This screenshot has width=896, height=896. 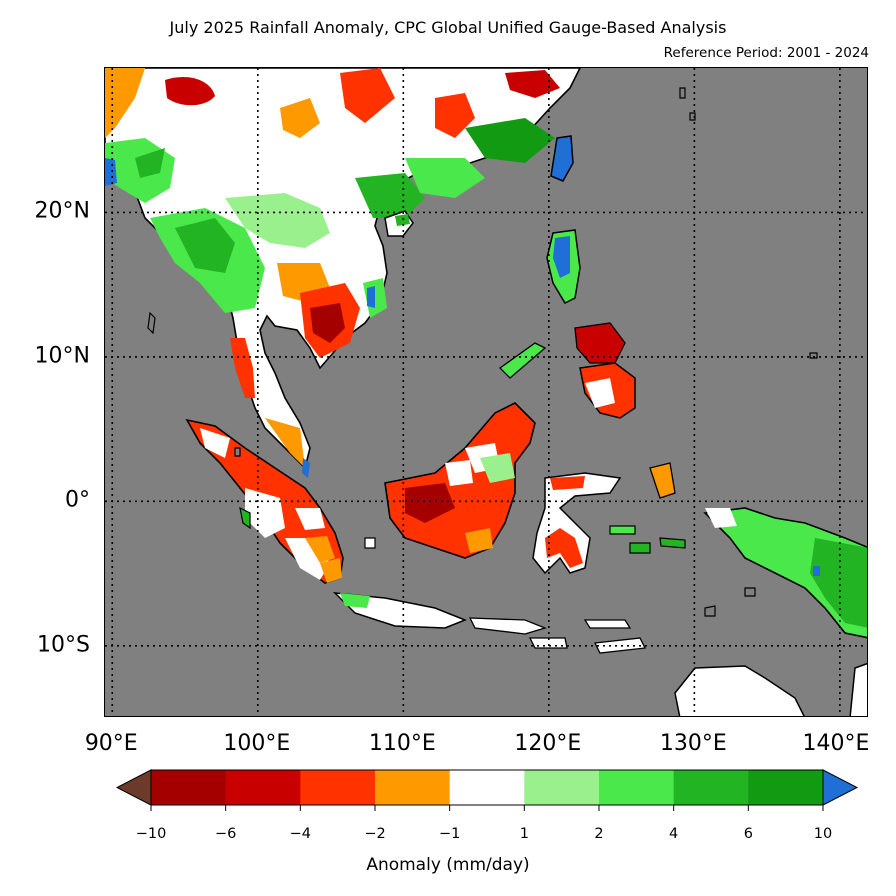 What do you see at coordinates (460, 498) in the screenshot?
I see `borneo-patches` at bounding box center [460, 498].